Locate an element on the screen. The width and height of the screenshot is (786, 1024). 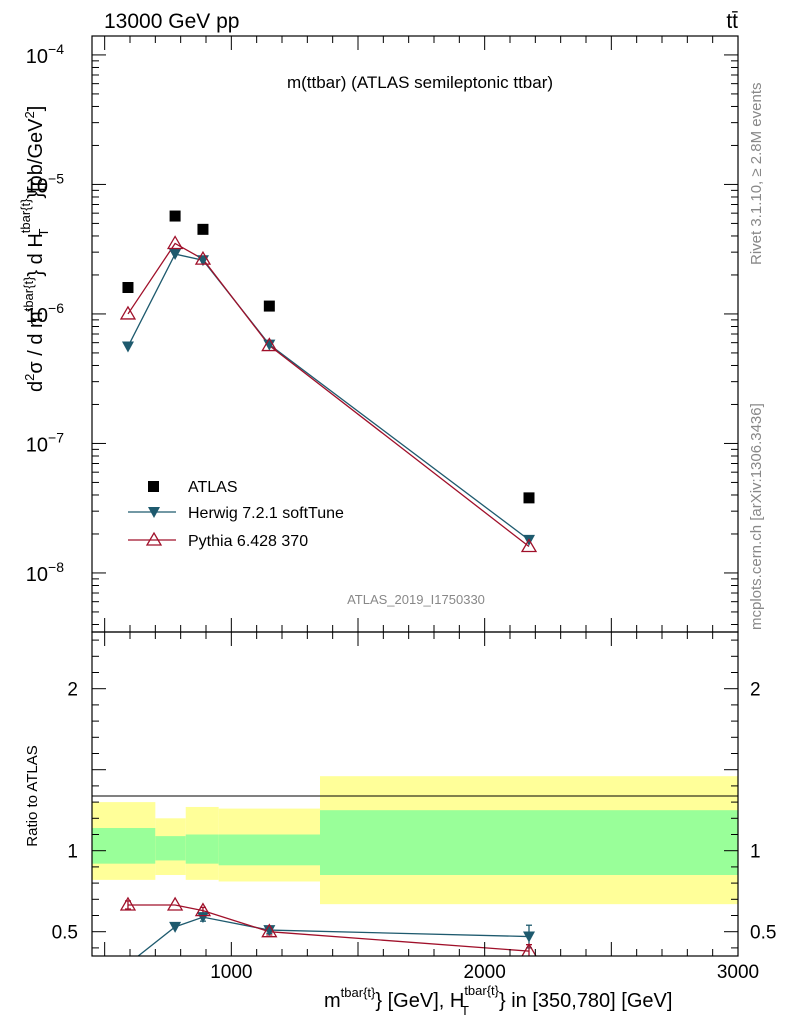
pythia-ratio-line is located at coordinates (328, 928).